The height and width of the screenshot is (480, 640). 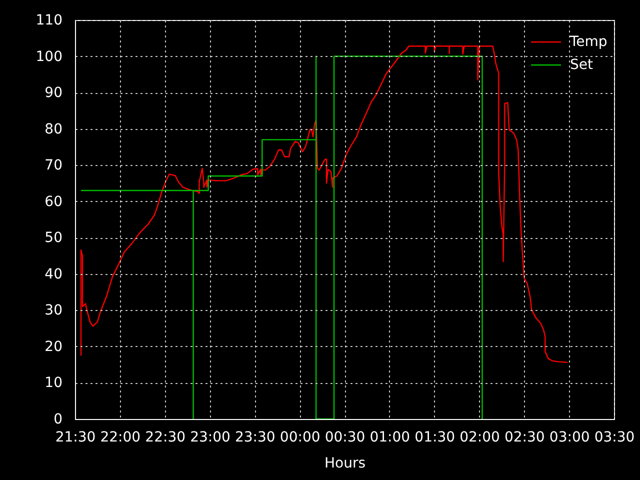 What do you see at coordinates (53, 274) in the screenshot?
I see `y-tick-label: 40` at bounding box center [53, 274].